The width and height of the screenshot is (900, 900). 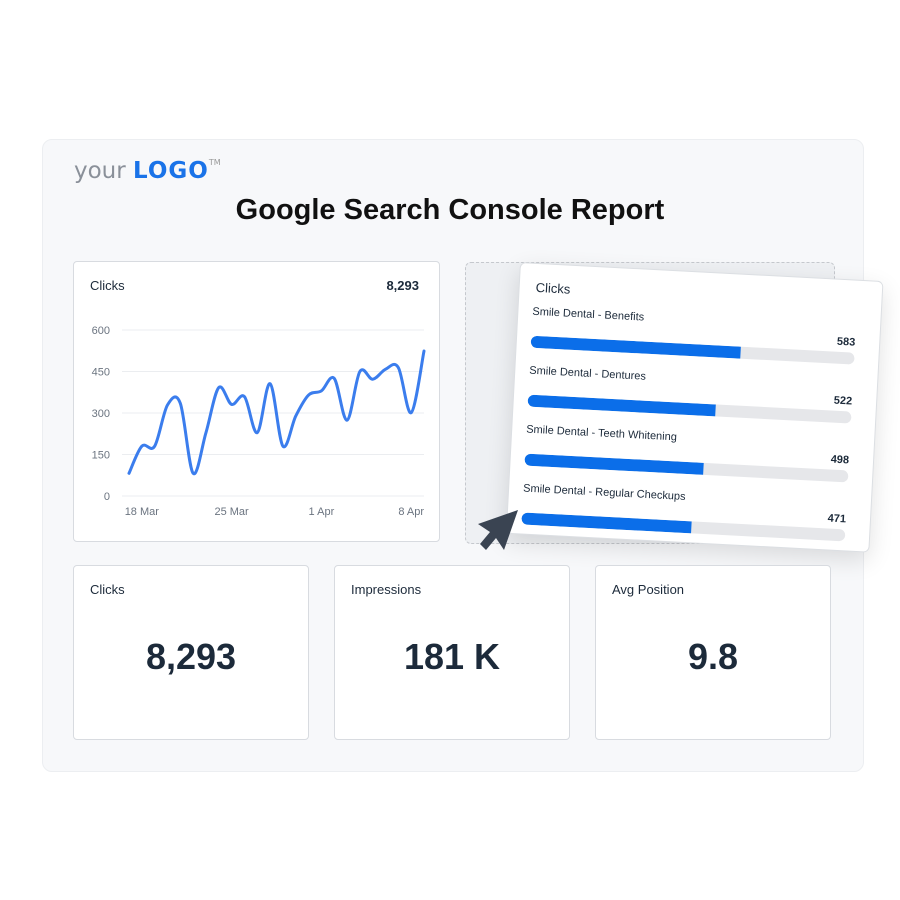 What do you see at coordinates (588, 373) in the screenshot?
I see `bar-label: Smile Dental - Dentures` at bounding box center [588, 373].